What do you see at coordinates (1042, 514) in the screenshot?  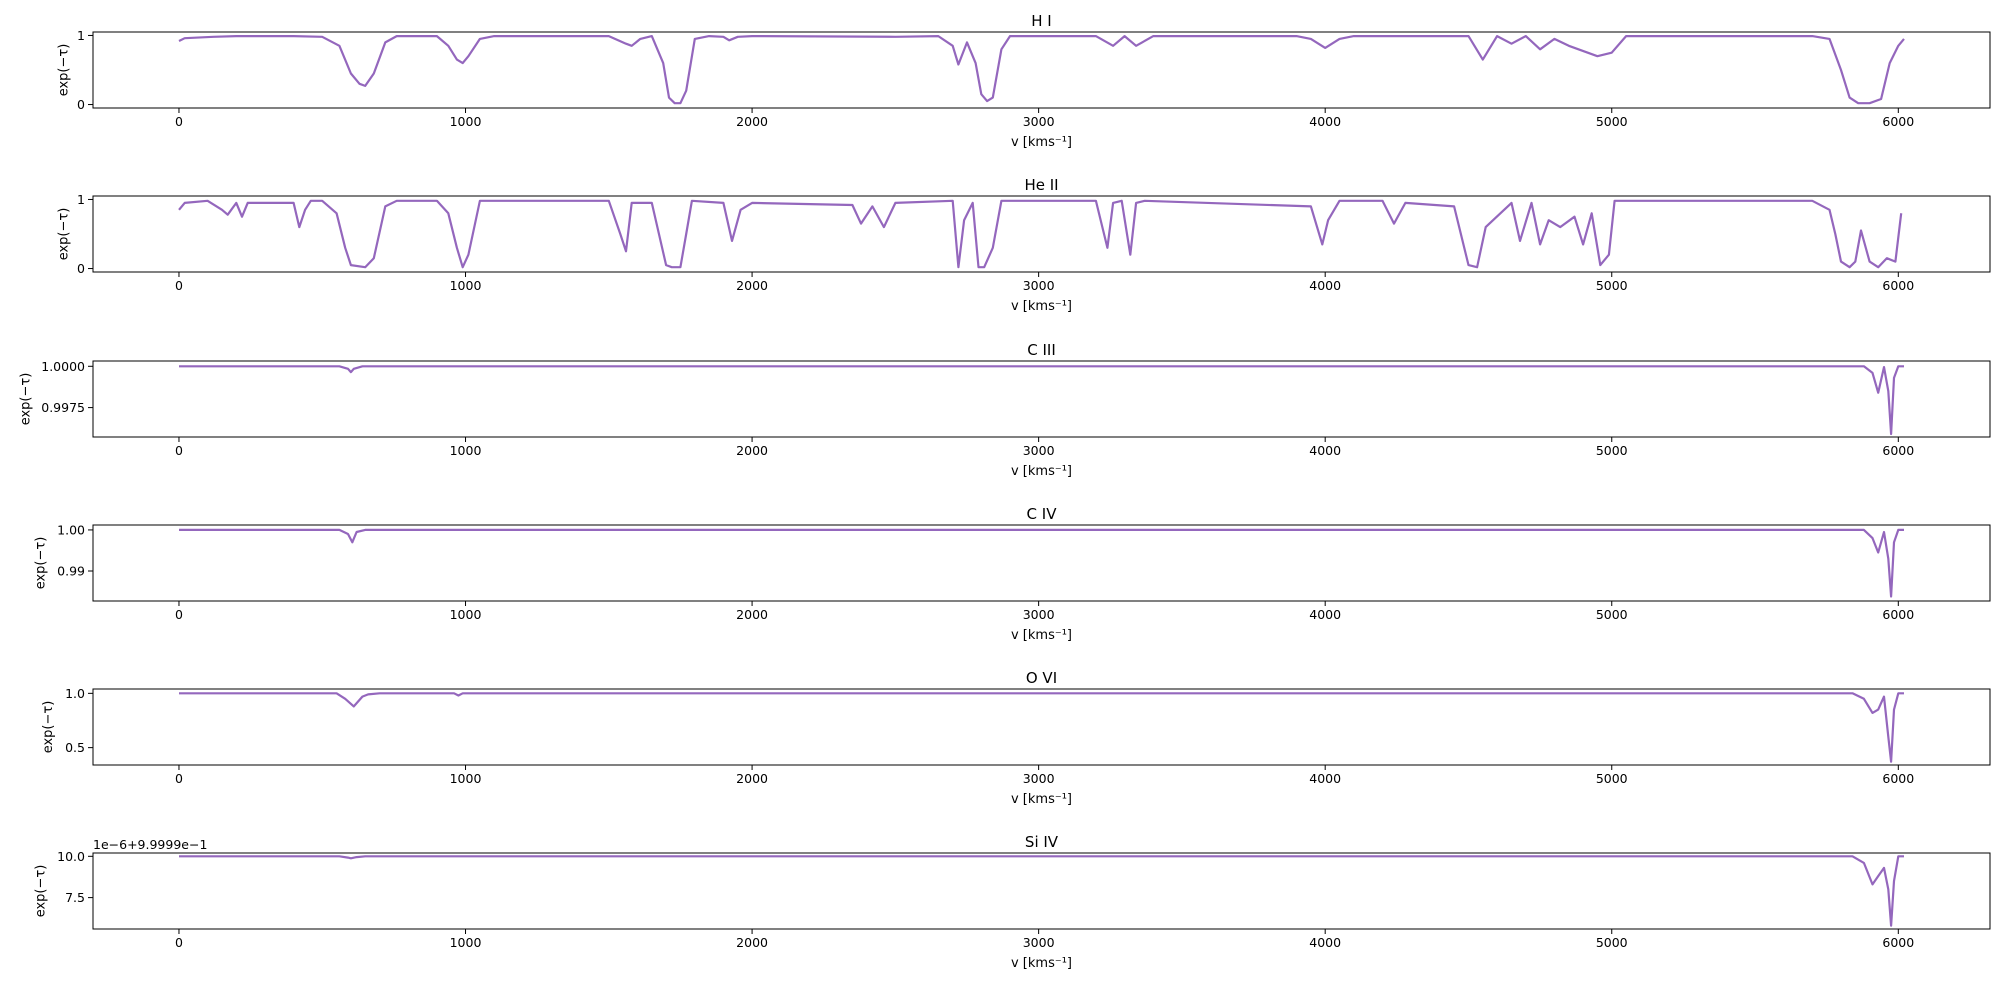 I see `panel-title: C IV` at bounding box center [1042, 514].